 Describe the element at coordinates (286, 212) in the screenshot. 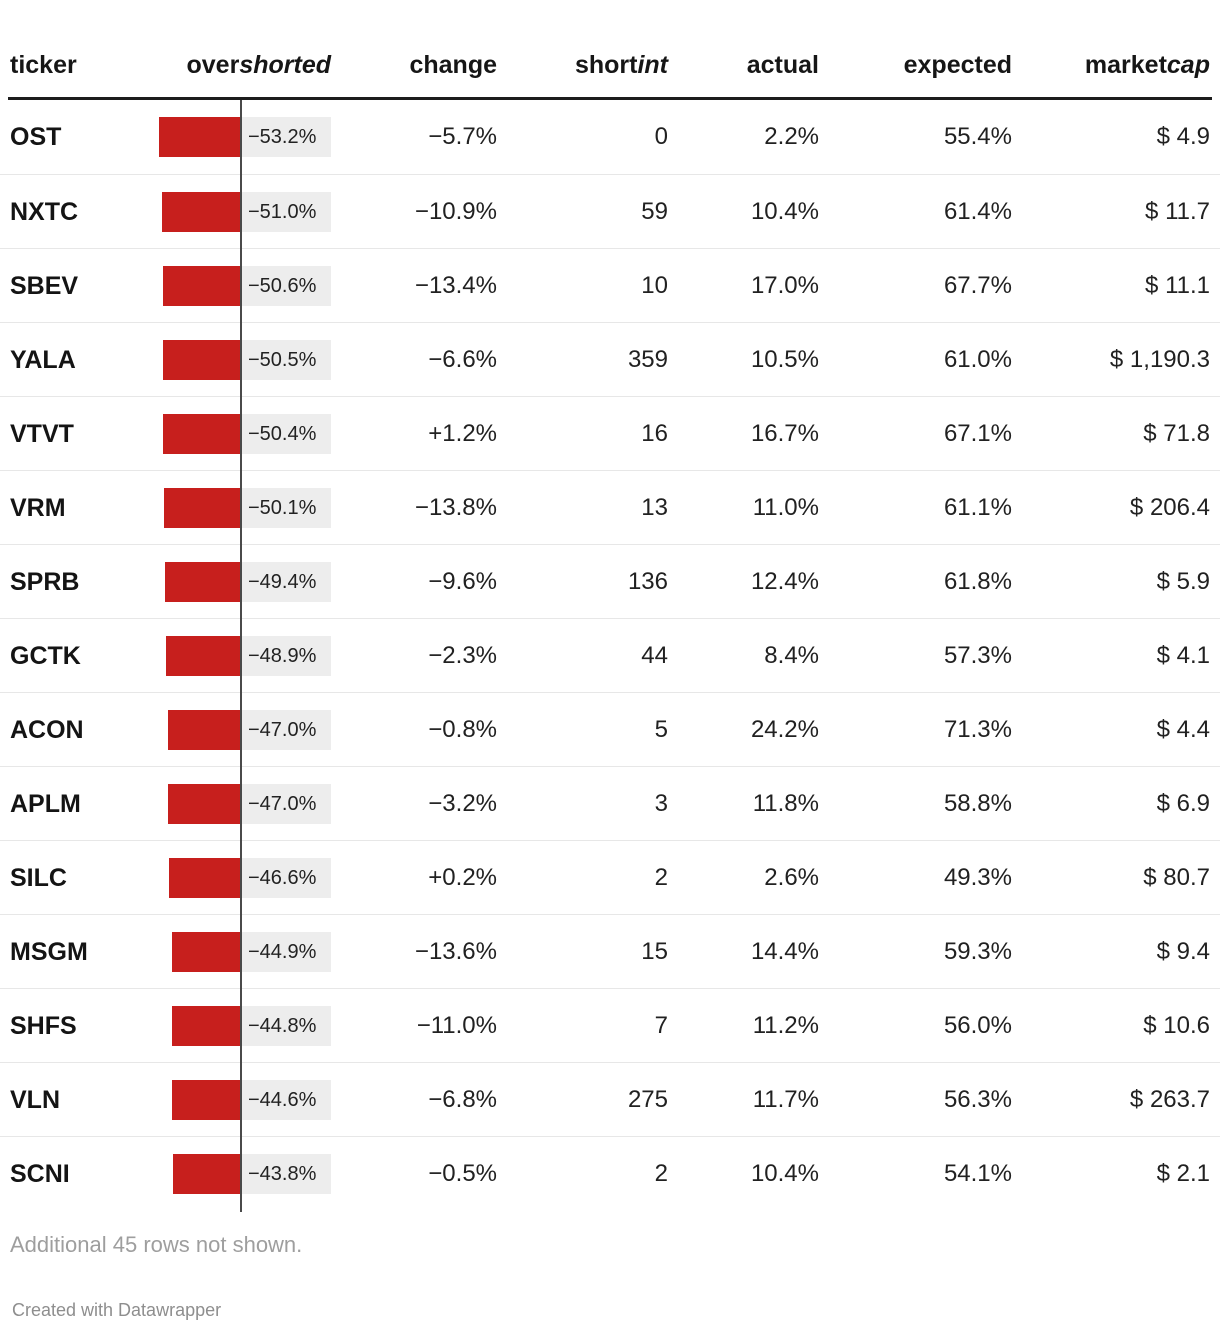

I see `overshorted-label-box: −51.0%` at that location.